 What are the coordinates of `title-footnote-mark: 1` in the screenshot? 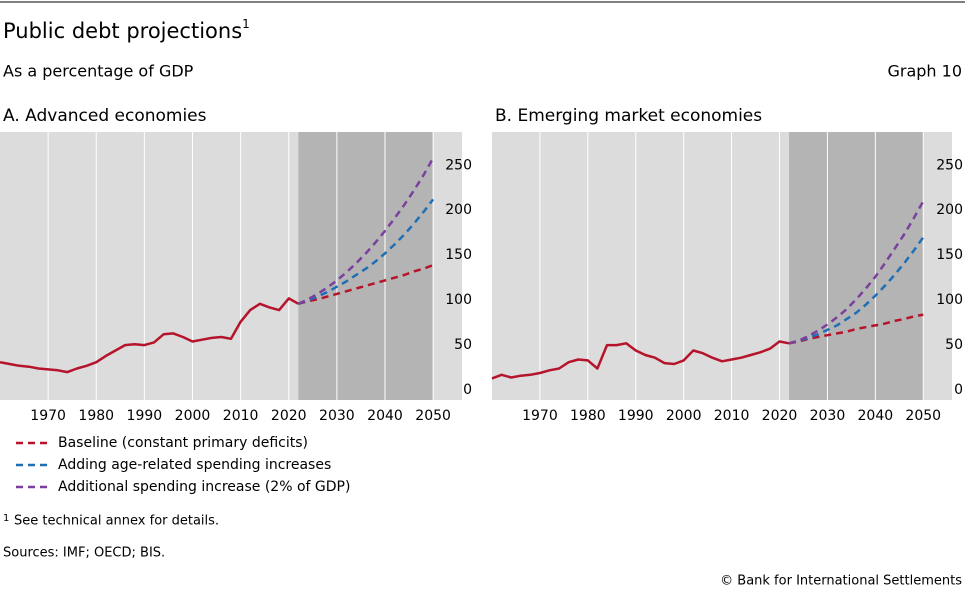 It's located at (246, 24).